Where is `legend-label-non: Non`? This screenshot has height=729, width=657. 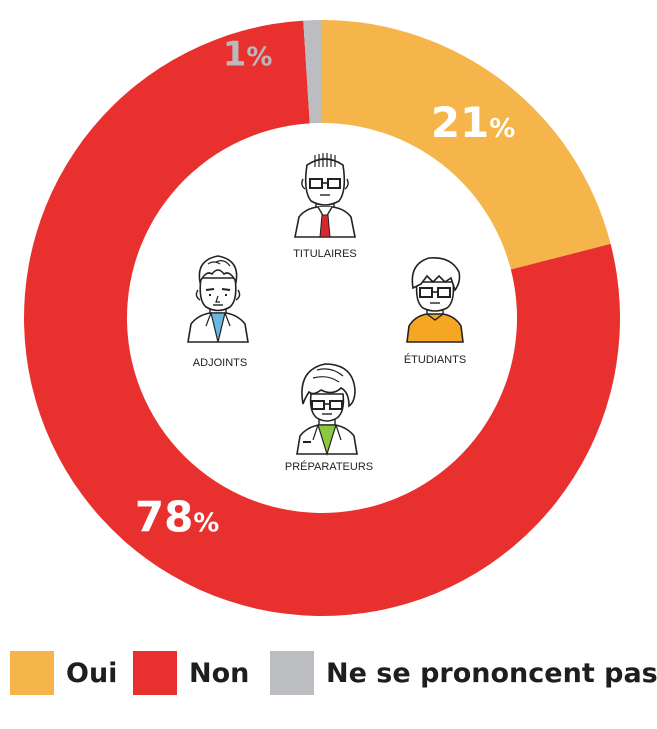 legend-label-non: Non is located at coordinates (219, 673).